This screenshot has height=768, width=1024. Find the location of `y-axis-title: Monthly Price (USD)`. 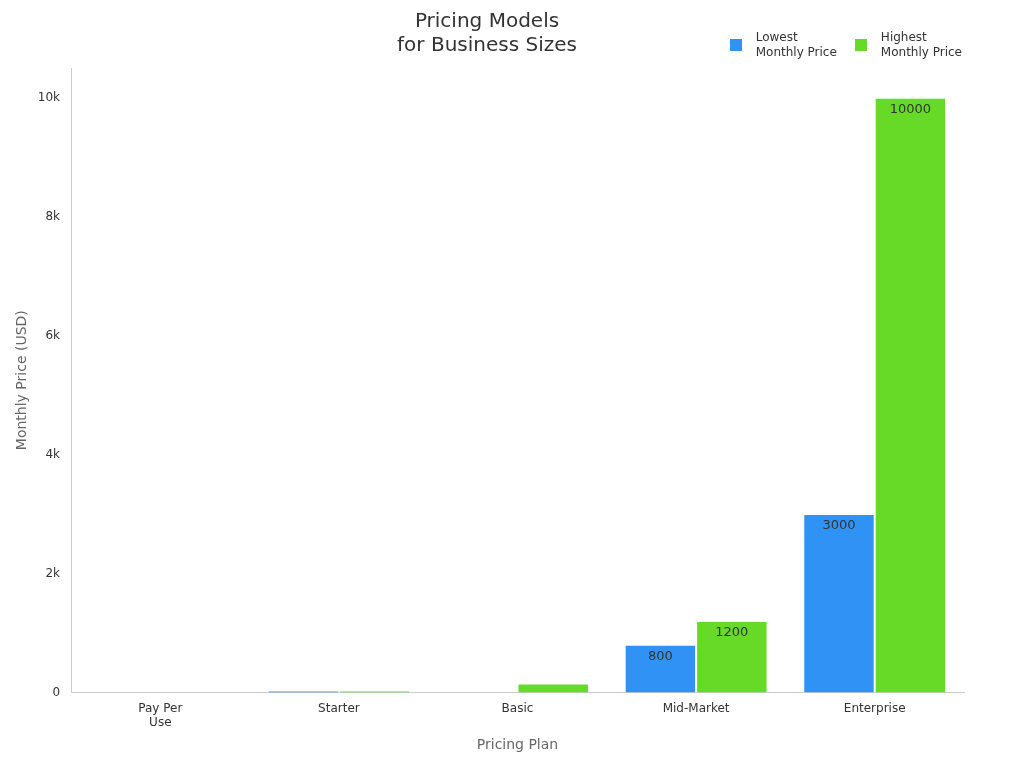

y-axis-title: Monthly Price (USD) is located at coordinates (21, 380).